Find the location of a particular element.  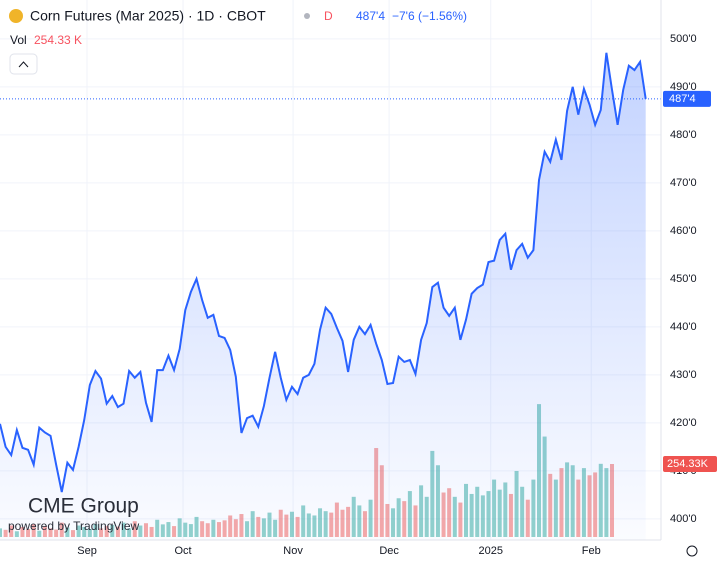

y-tick-label: 480'0 is located at coordinates (683, 135).